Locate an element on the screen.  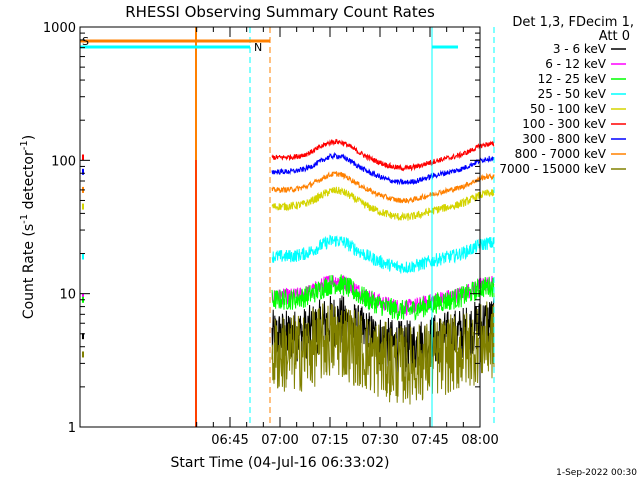
x-tick-label: 07:45 is located at coordinates (429, 440).